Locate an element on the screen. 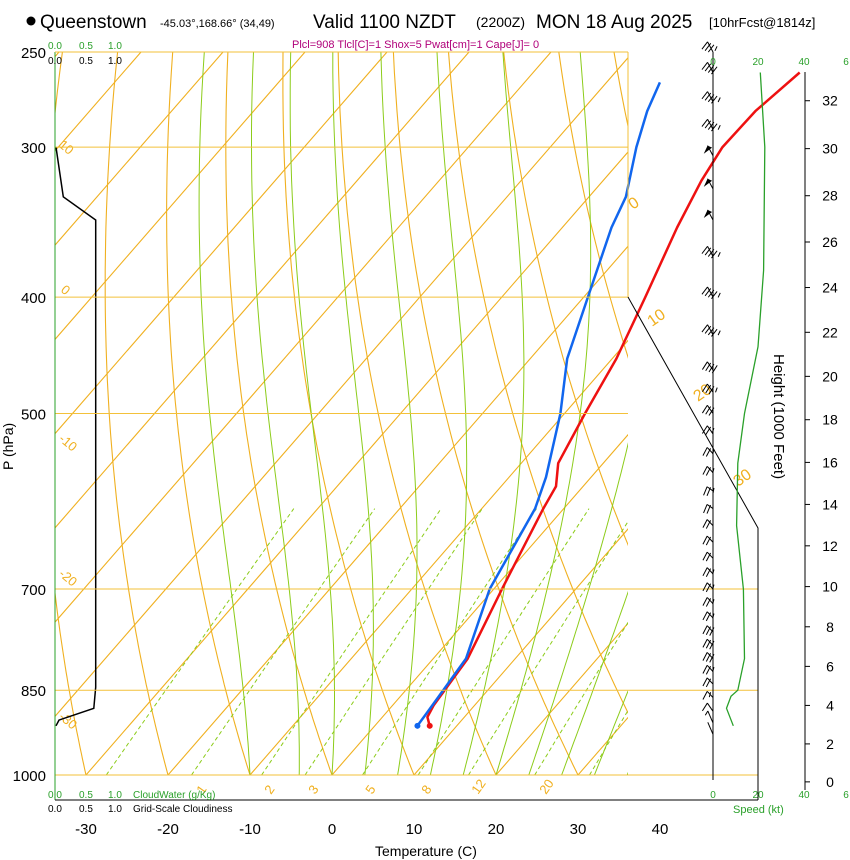 Image resolution: width=850 pixels, height=860 pixels. height-tick-label: 26 is located at coordinates (830, 242).